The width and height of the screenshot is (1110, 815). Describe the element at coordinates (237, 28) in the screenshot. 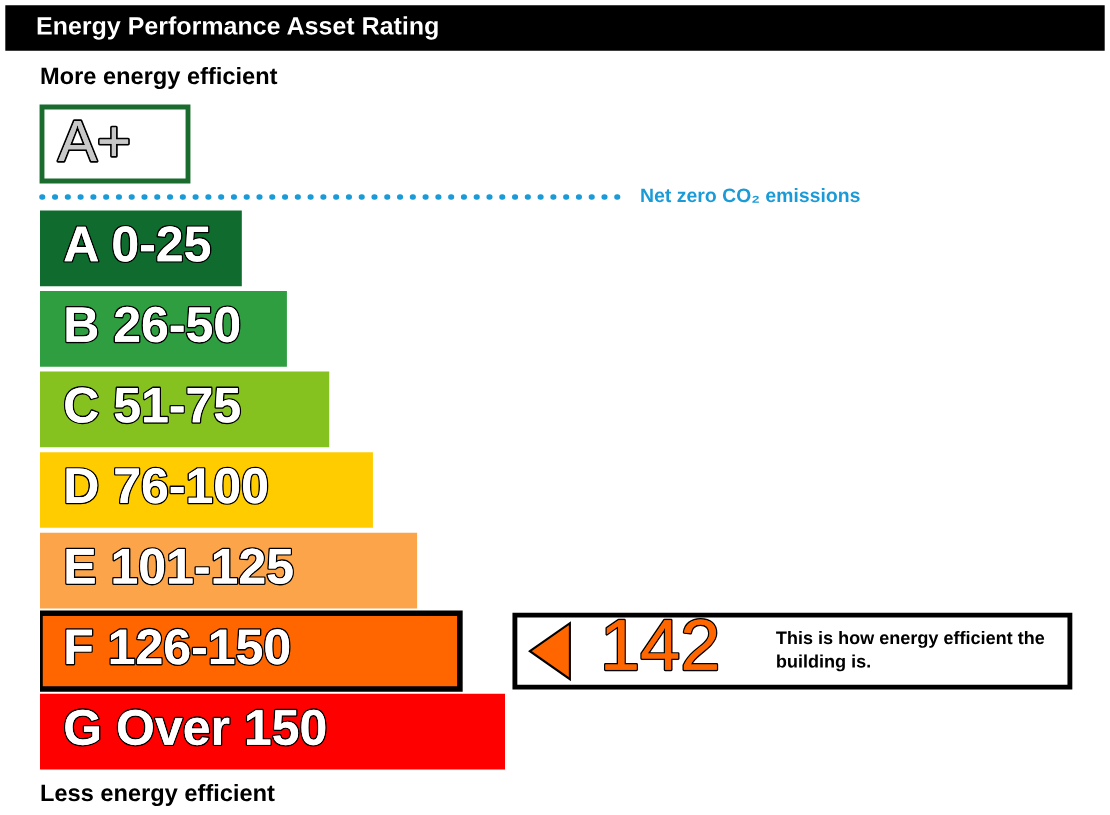

I see `chart-title: Energy Performance Asset Rating` at that location.